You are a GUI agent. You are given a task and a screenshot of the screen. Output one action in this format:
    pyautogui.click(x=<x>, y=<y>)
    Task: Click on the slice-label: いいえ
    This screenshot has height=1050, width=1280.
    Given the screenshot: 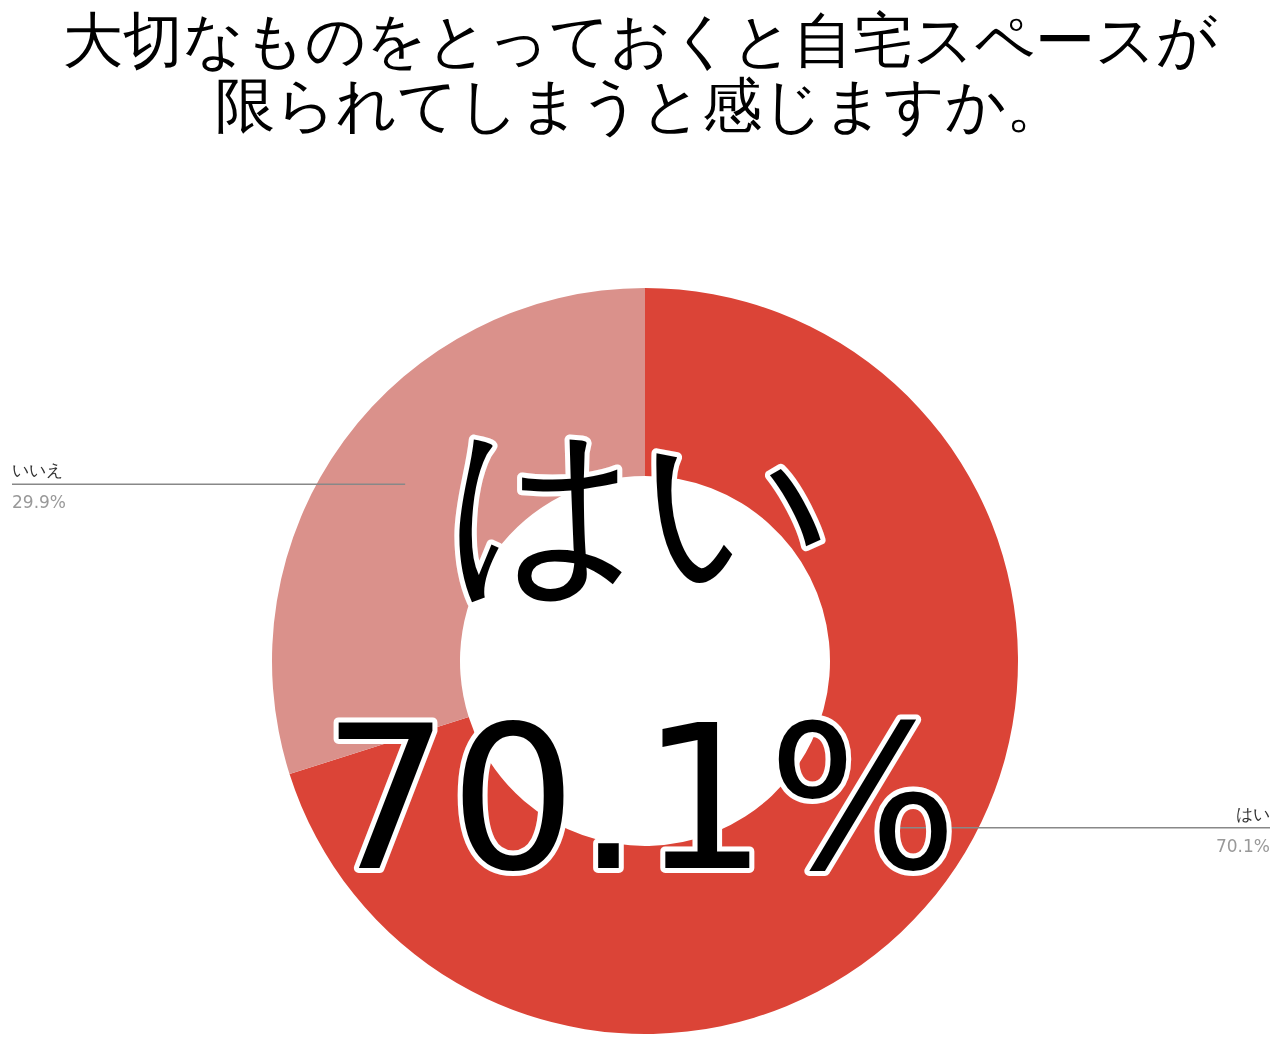 What is the action you would take?
    pyautogui.click(x=37, y=470)
    